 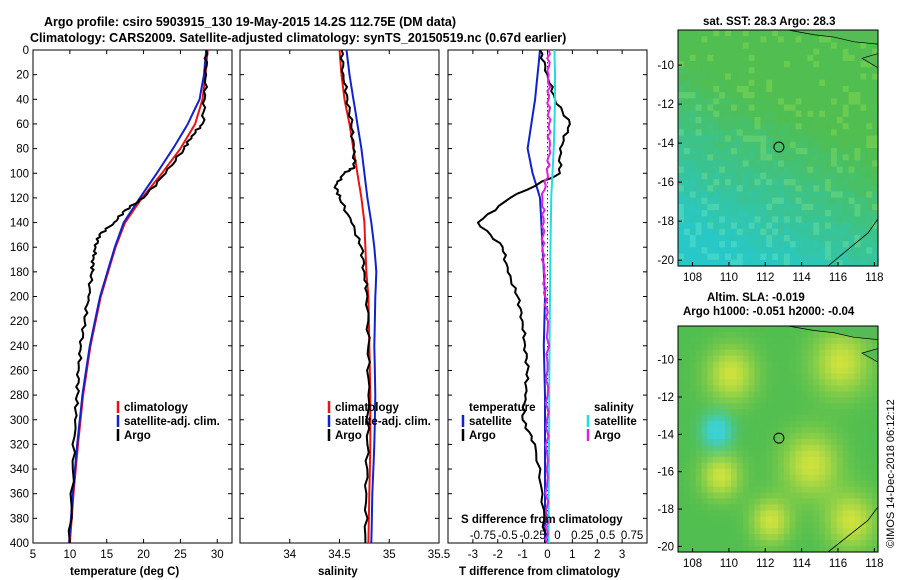 What do you see at coordinates (692, 564) in the screenshot?
I see `lon-tick-label: 108` at bounding box center [692, 564].